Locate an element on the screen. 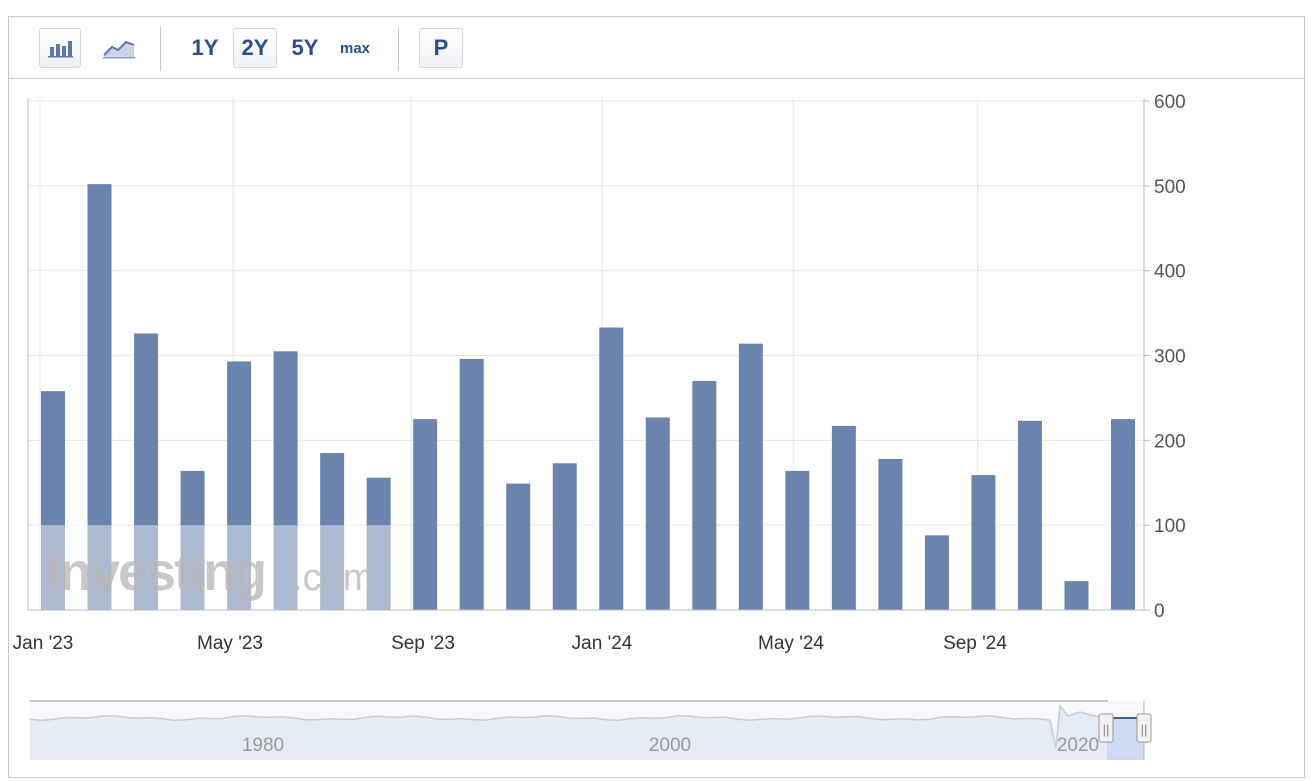  bar-chart-button is located at coordinates (60, 48).